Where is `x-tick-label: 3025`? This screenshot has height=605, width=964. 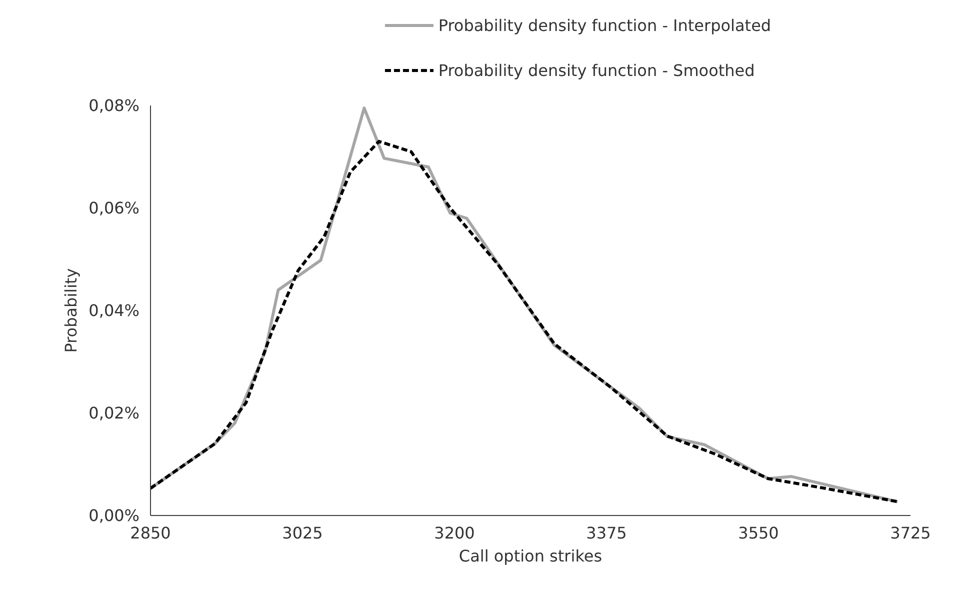 x-tick-label: 3025 is located at coordinates (302, 533).